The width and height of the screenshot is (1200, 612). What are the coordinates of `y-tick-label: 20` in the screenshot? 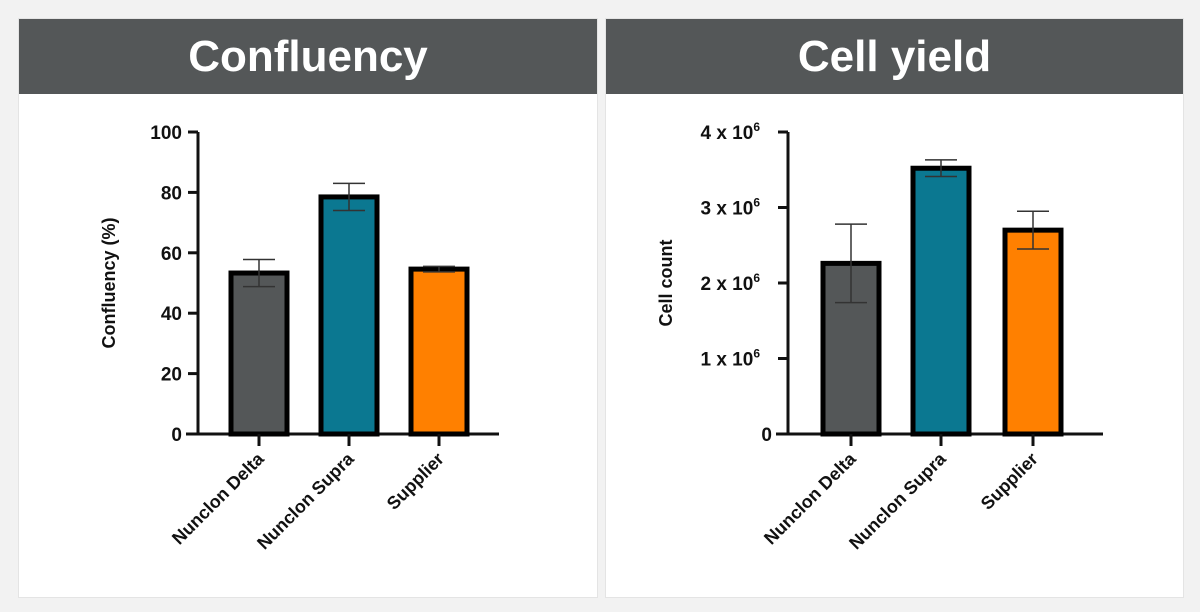 It's located at (171, 375).